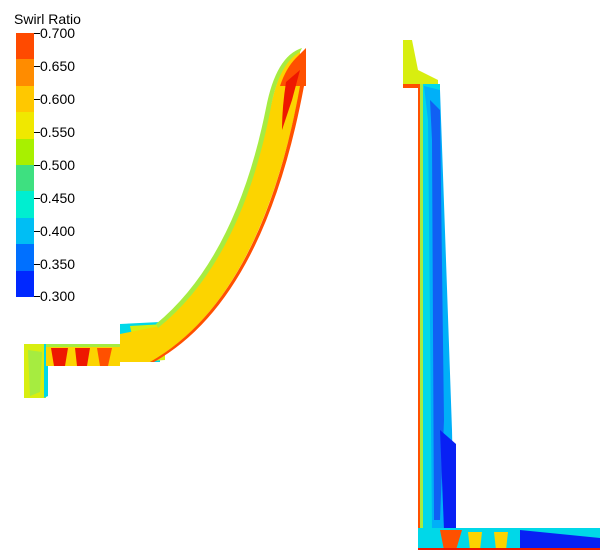 This screenshot has height=554, width=605. I want to click on legend-tick-label: 0.350, so click(58, 264).